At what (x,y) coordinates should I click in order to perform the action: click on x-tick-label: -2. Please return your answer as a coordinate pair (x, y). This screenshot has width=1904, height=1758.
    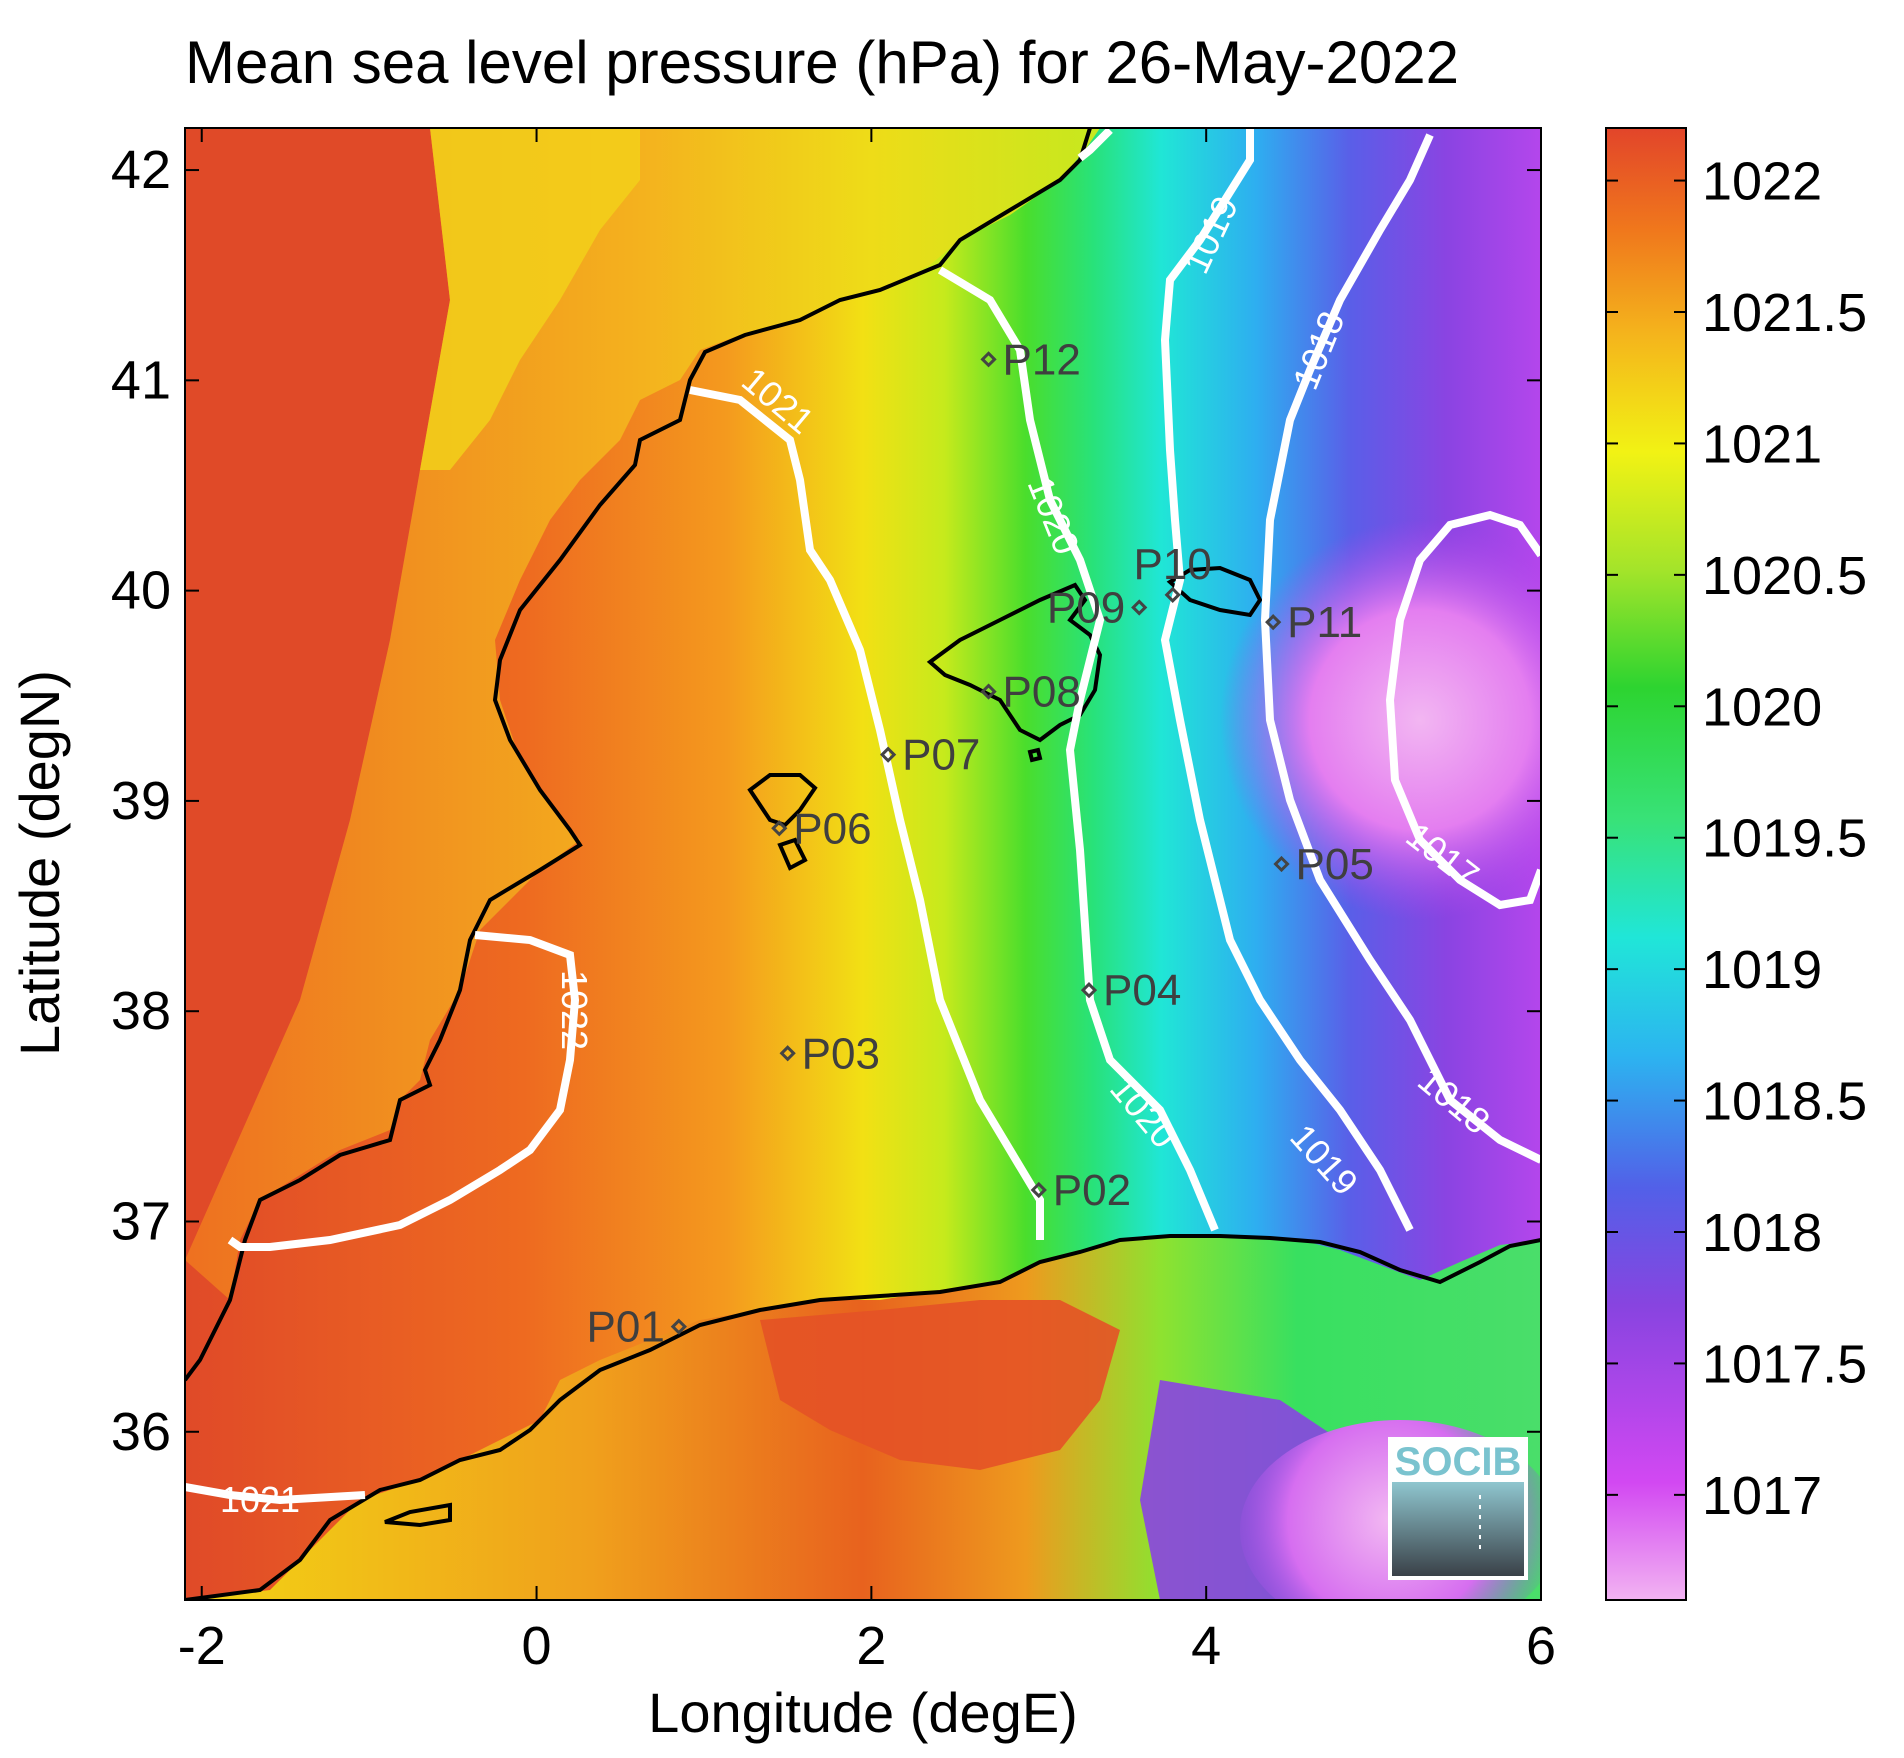
    Looking at the image, I should click on (202, 1646).